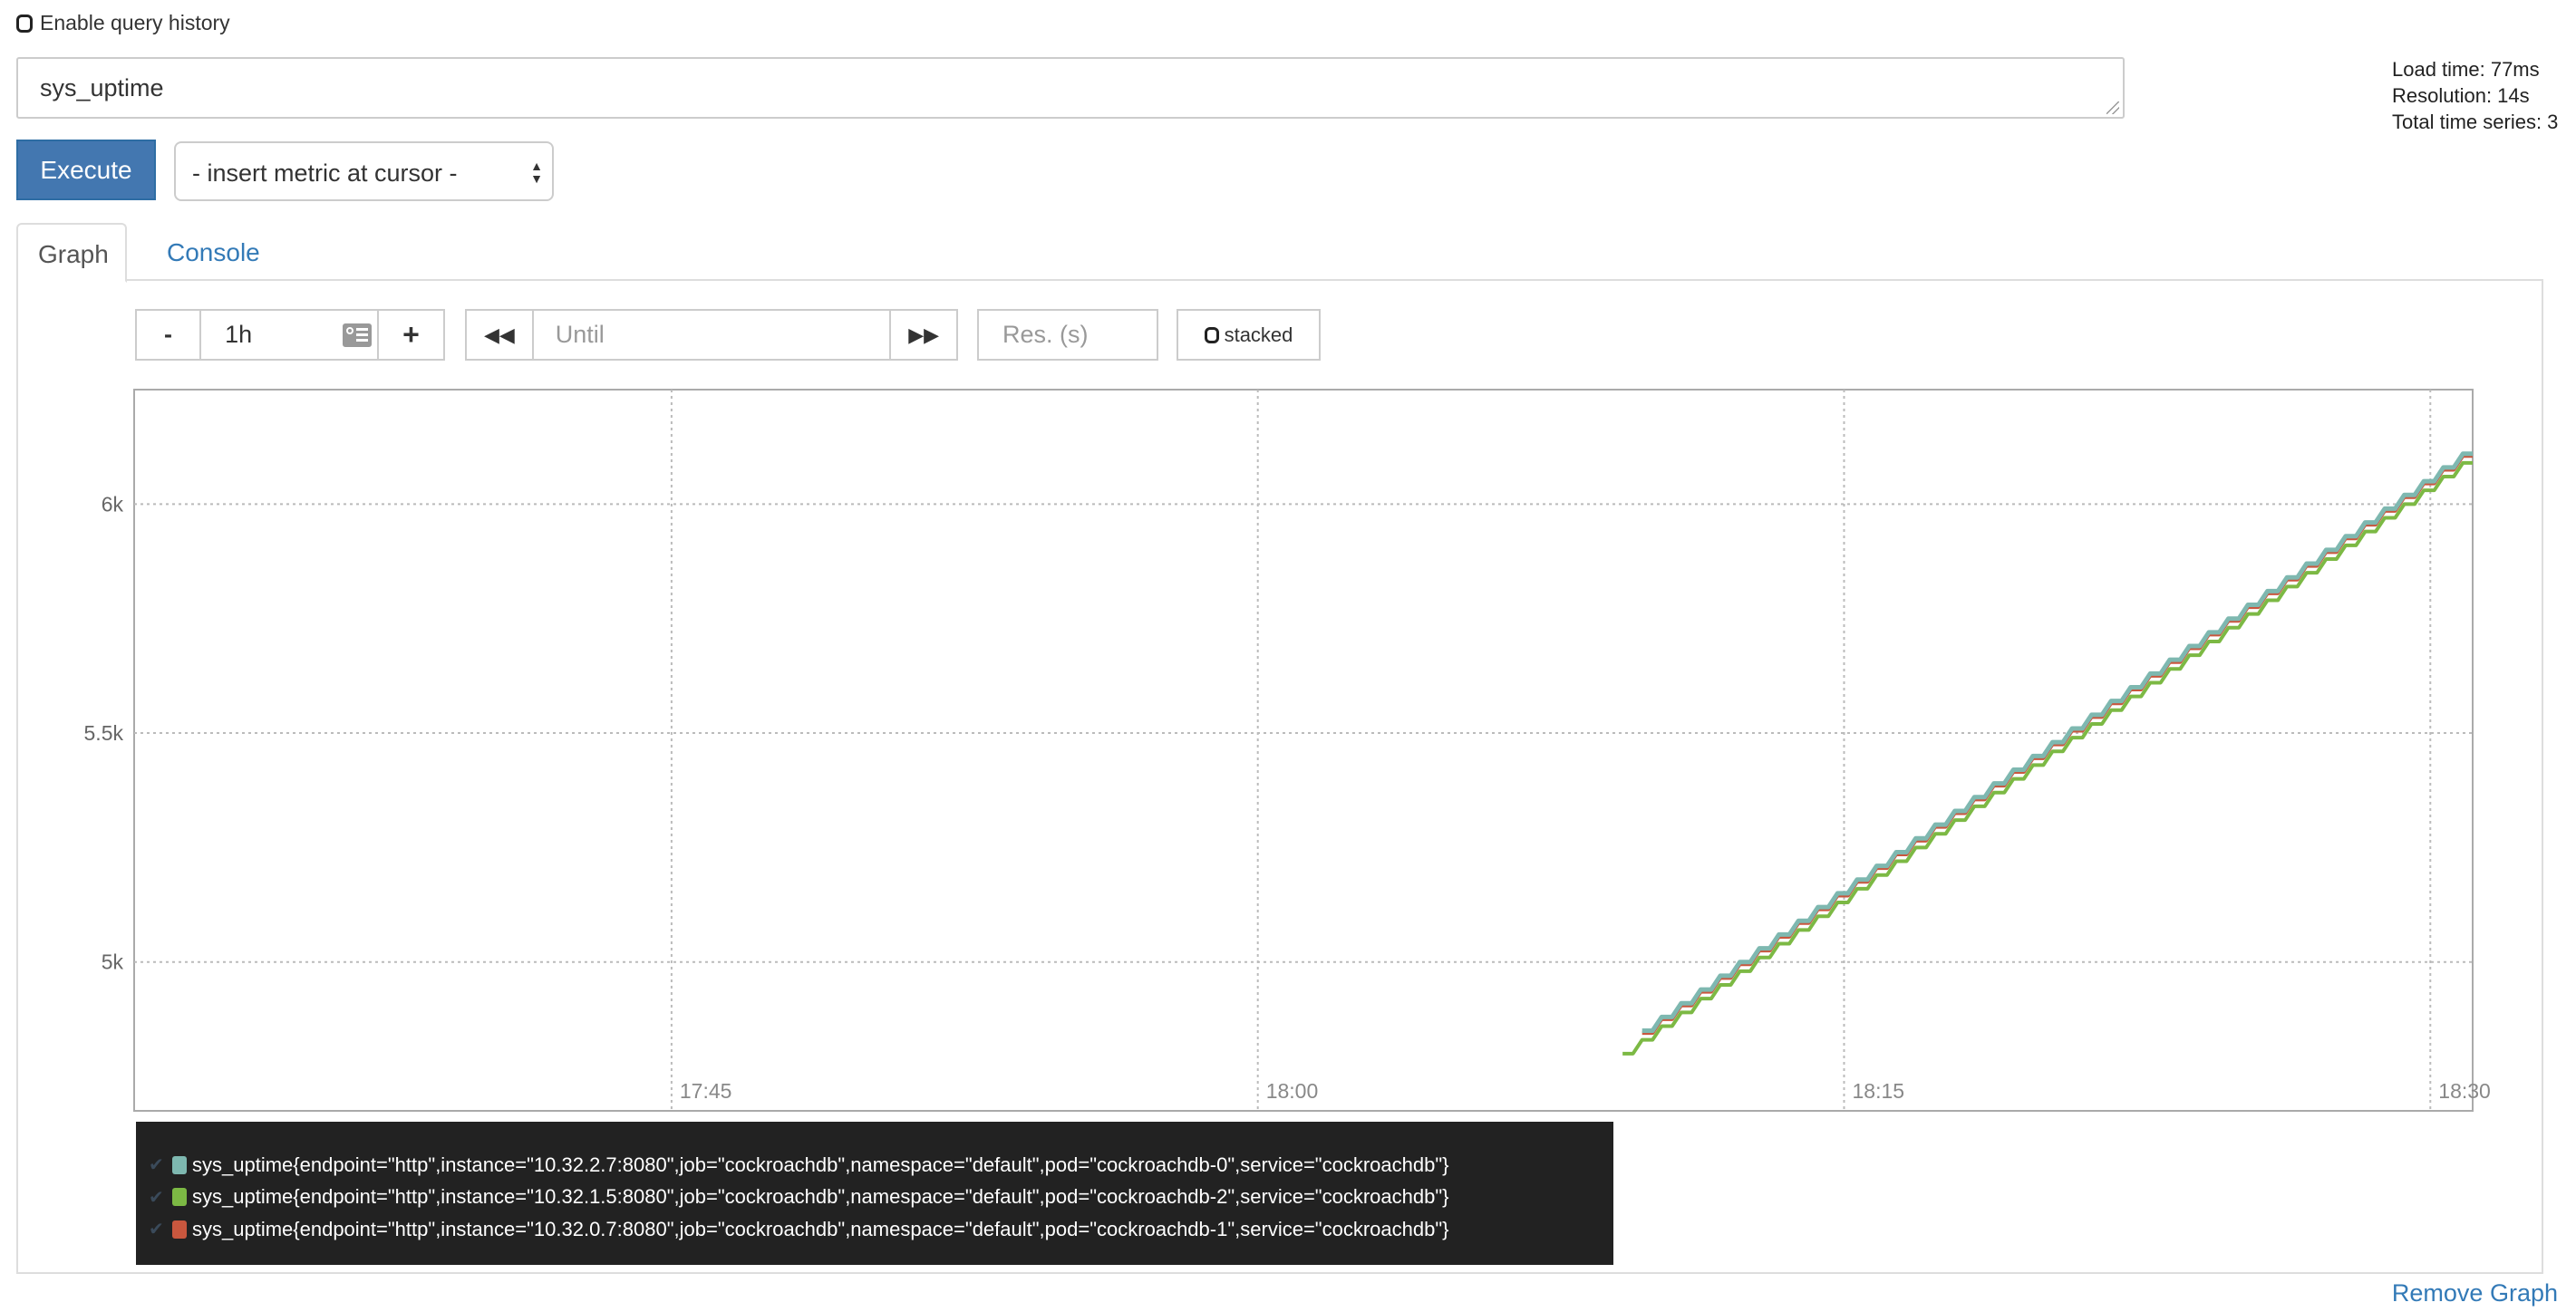 This screenshot has width=2576, height=1312. I want to click on x-tick-label: 17:45, so click(706, 1091).